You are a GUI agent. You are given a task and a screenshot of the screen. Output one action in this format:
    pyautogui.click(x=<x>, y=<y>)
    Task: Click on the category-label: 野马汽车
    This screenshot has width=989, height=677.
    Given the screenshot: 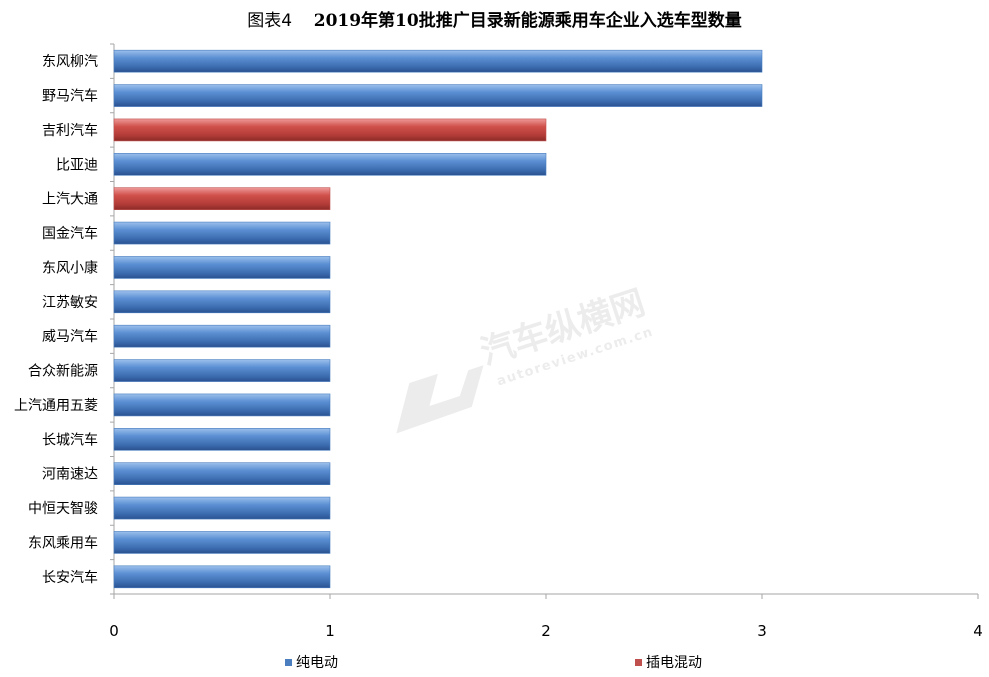 What is the action you would take?
    pyautogui.click(x=70, y=96)
    